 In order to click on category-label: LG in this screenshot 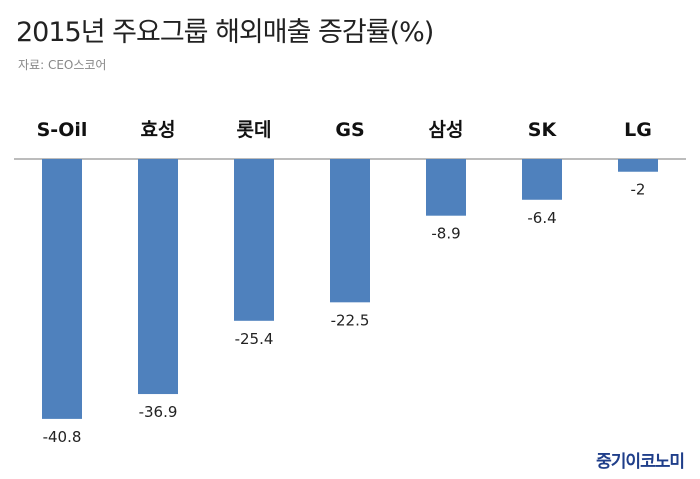, I will do `click(638, 130)`.